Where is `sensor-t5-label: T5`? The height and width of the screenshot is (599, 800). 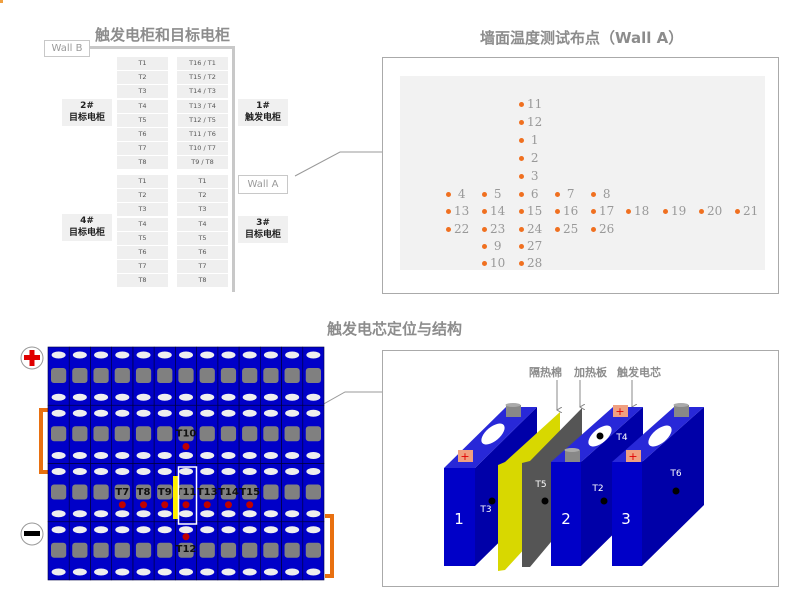 sensor-t5-label: T5 is located at coordinates (540, 485).